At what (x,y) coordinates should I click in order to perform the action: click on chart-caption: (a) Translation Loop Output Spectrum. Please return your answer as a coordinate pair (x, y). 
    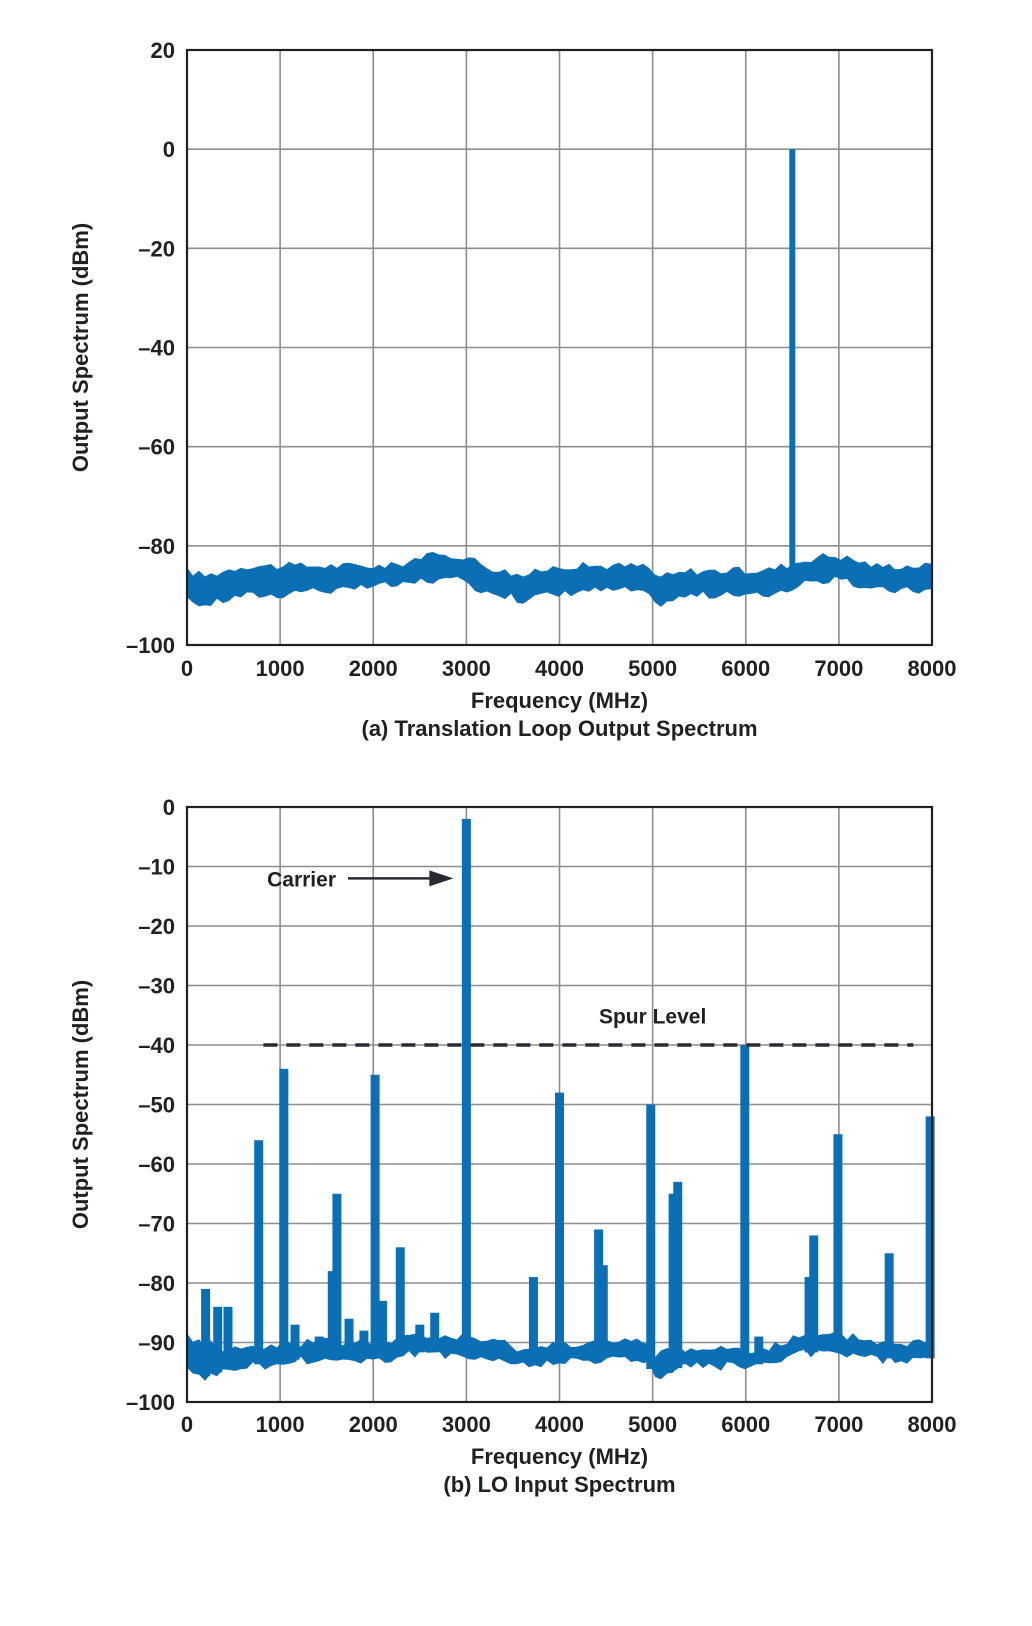
    Looking at the image, I should click on (560, 728).